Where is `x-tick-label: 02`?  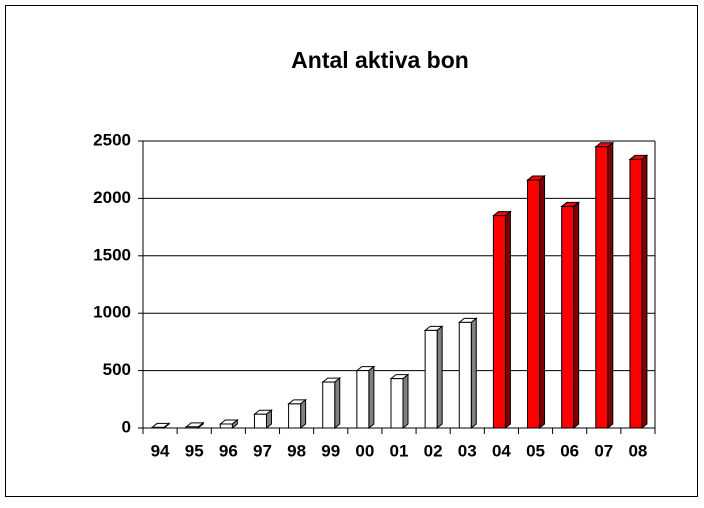
x-tick-label: 02 is located at coordinates (433, 450).